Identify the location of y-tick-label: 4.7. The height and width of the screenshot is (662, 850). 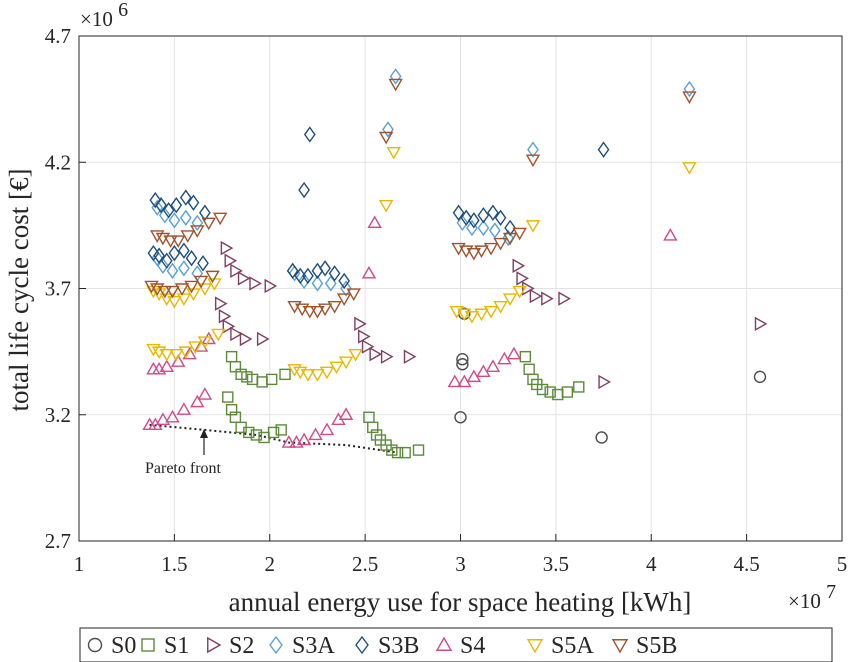
(58, 36).